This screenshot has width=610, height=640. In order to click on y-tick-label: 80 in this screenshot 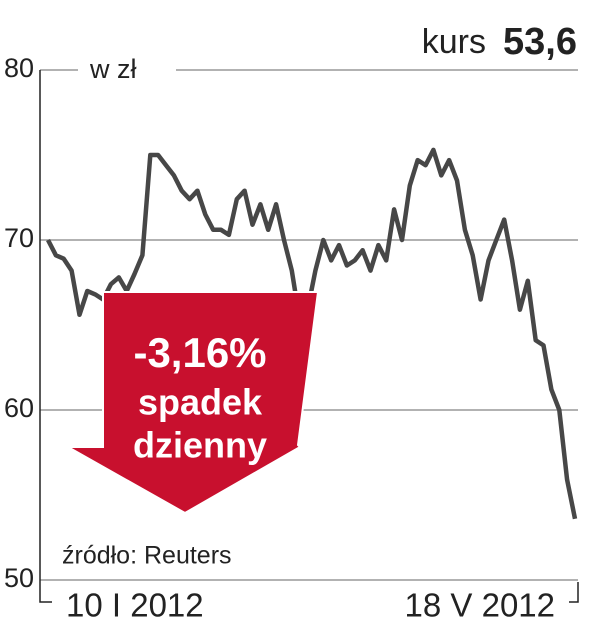, I will do `click(19, 68)`.